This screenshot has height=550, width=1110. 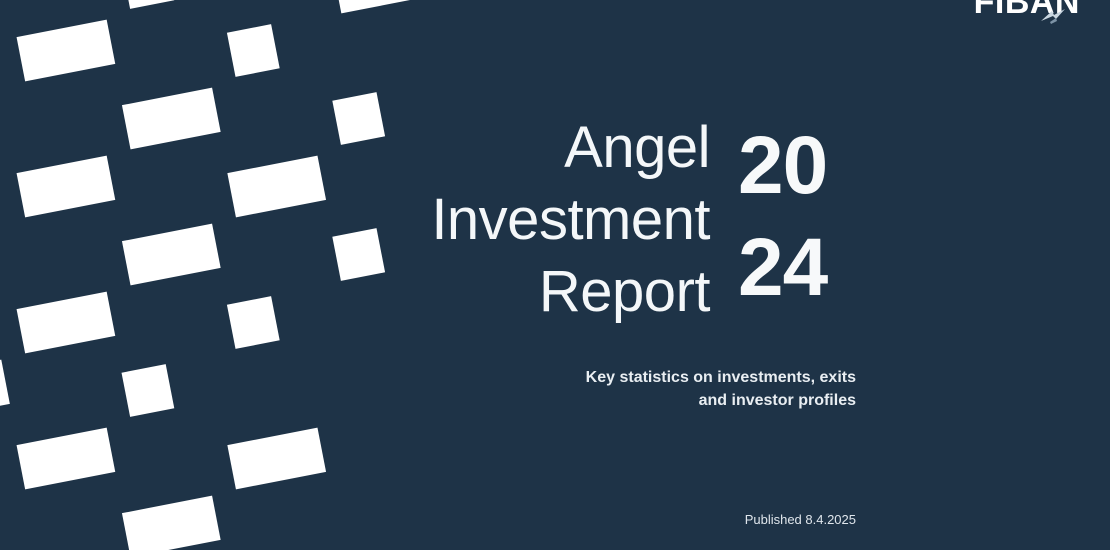 I want to click on year-line-2: 24, so click(x=783, y=267).